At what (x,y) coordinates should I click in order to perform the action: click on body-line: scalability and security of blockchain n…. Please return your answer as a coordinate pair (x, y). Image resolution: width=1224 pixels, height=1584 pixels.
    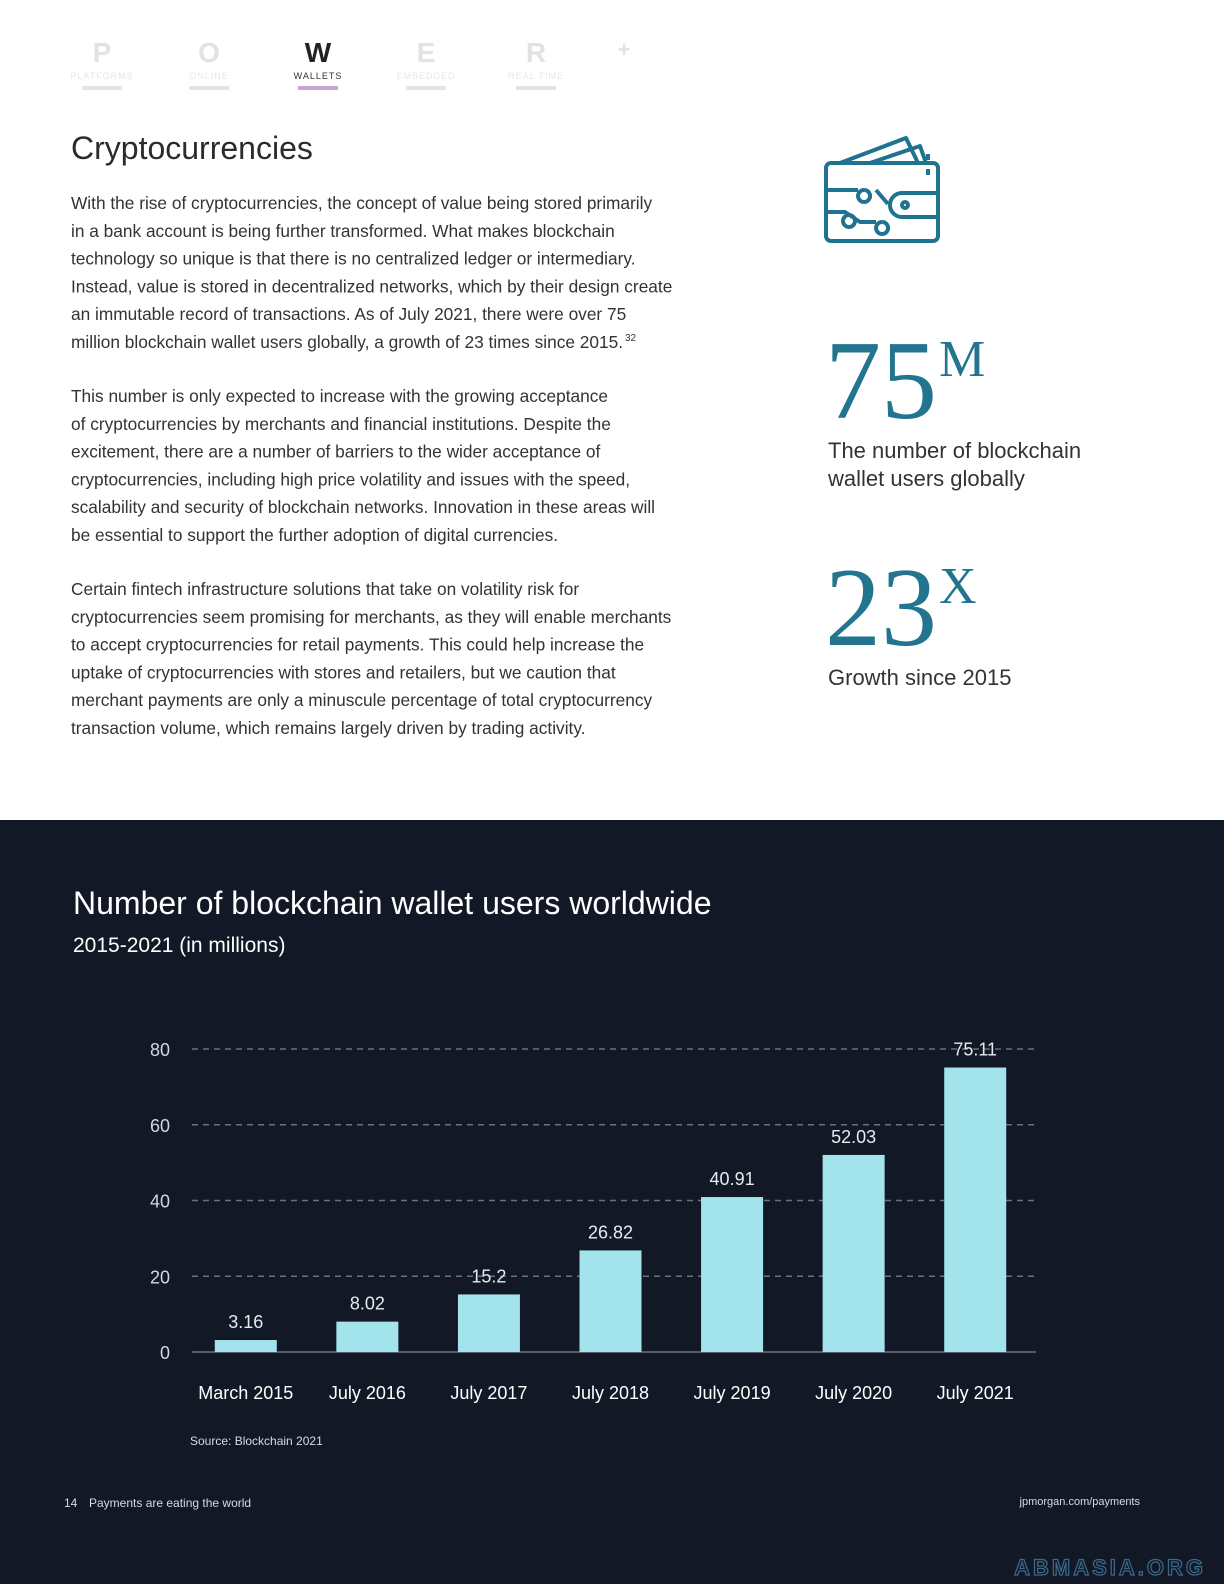
    Looking at the image, I should click on (363, 507).